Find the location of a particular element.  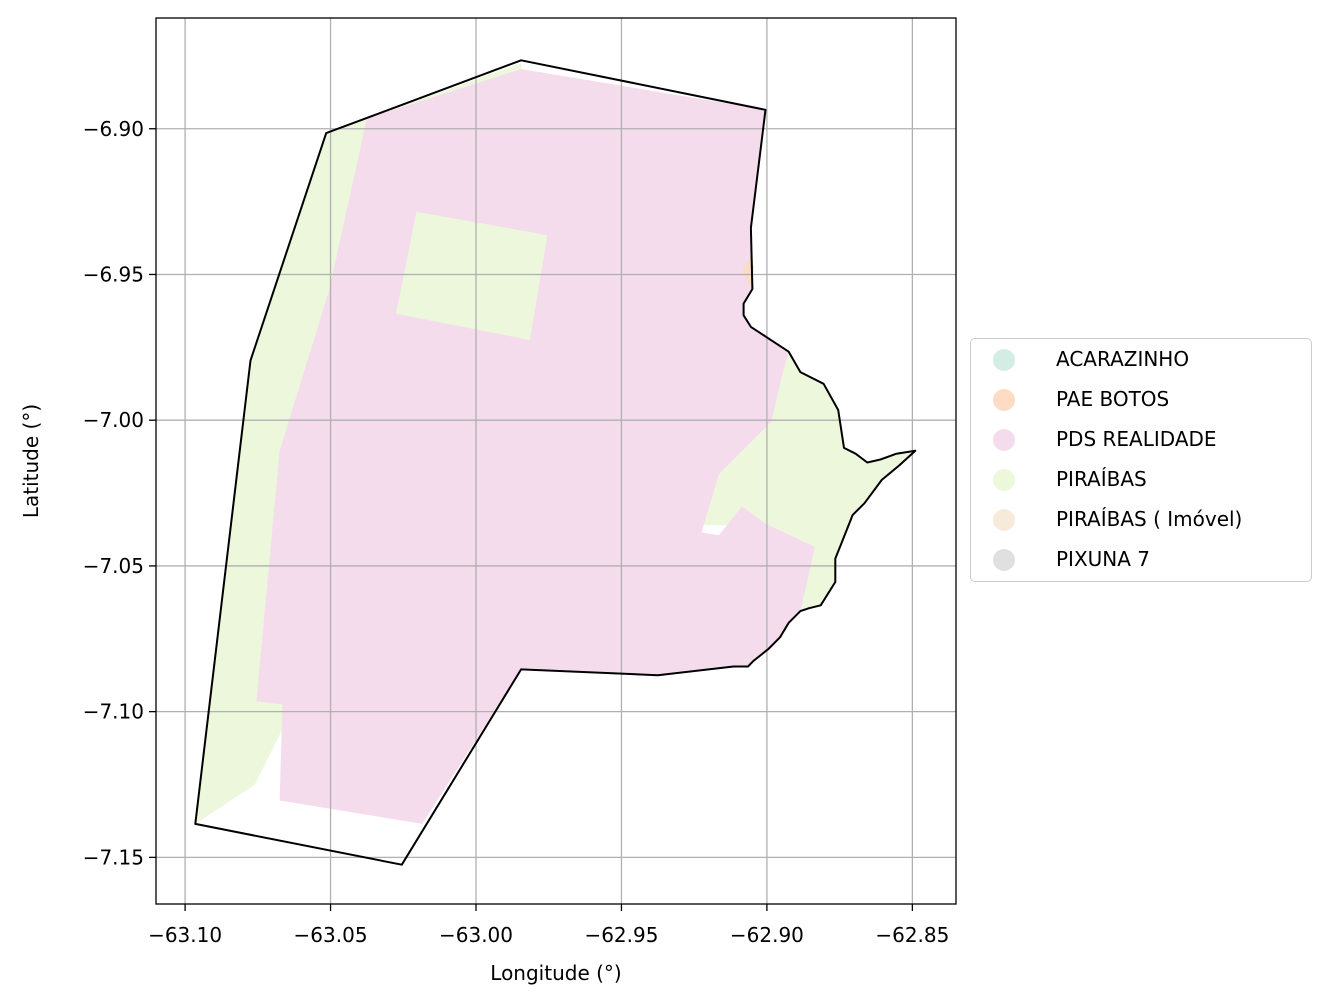

legend-item-piraibas: PIRAÍBAS is located at coordinates (1141, 480).